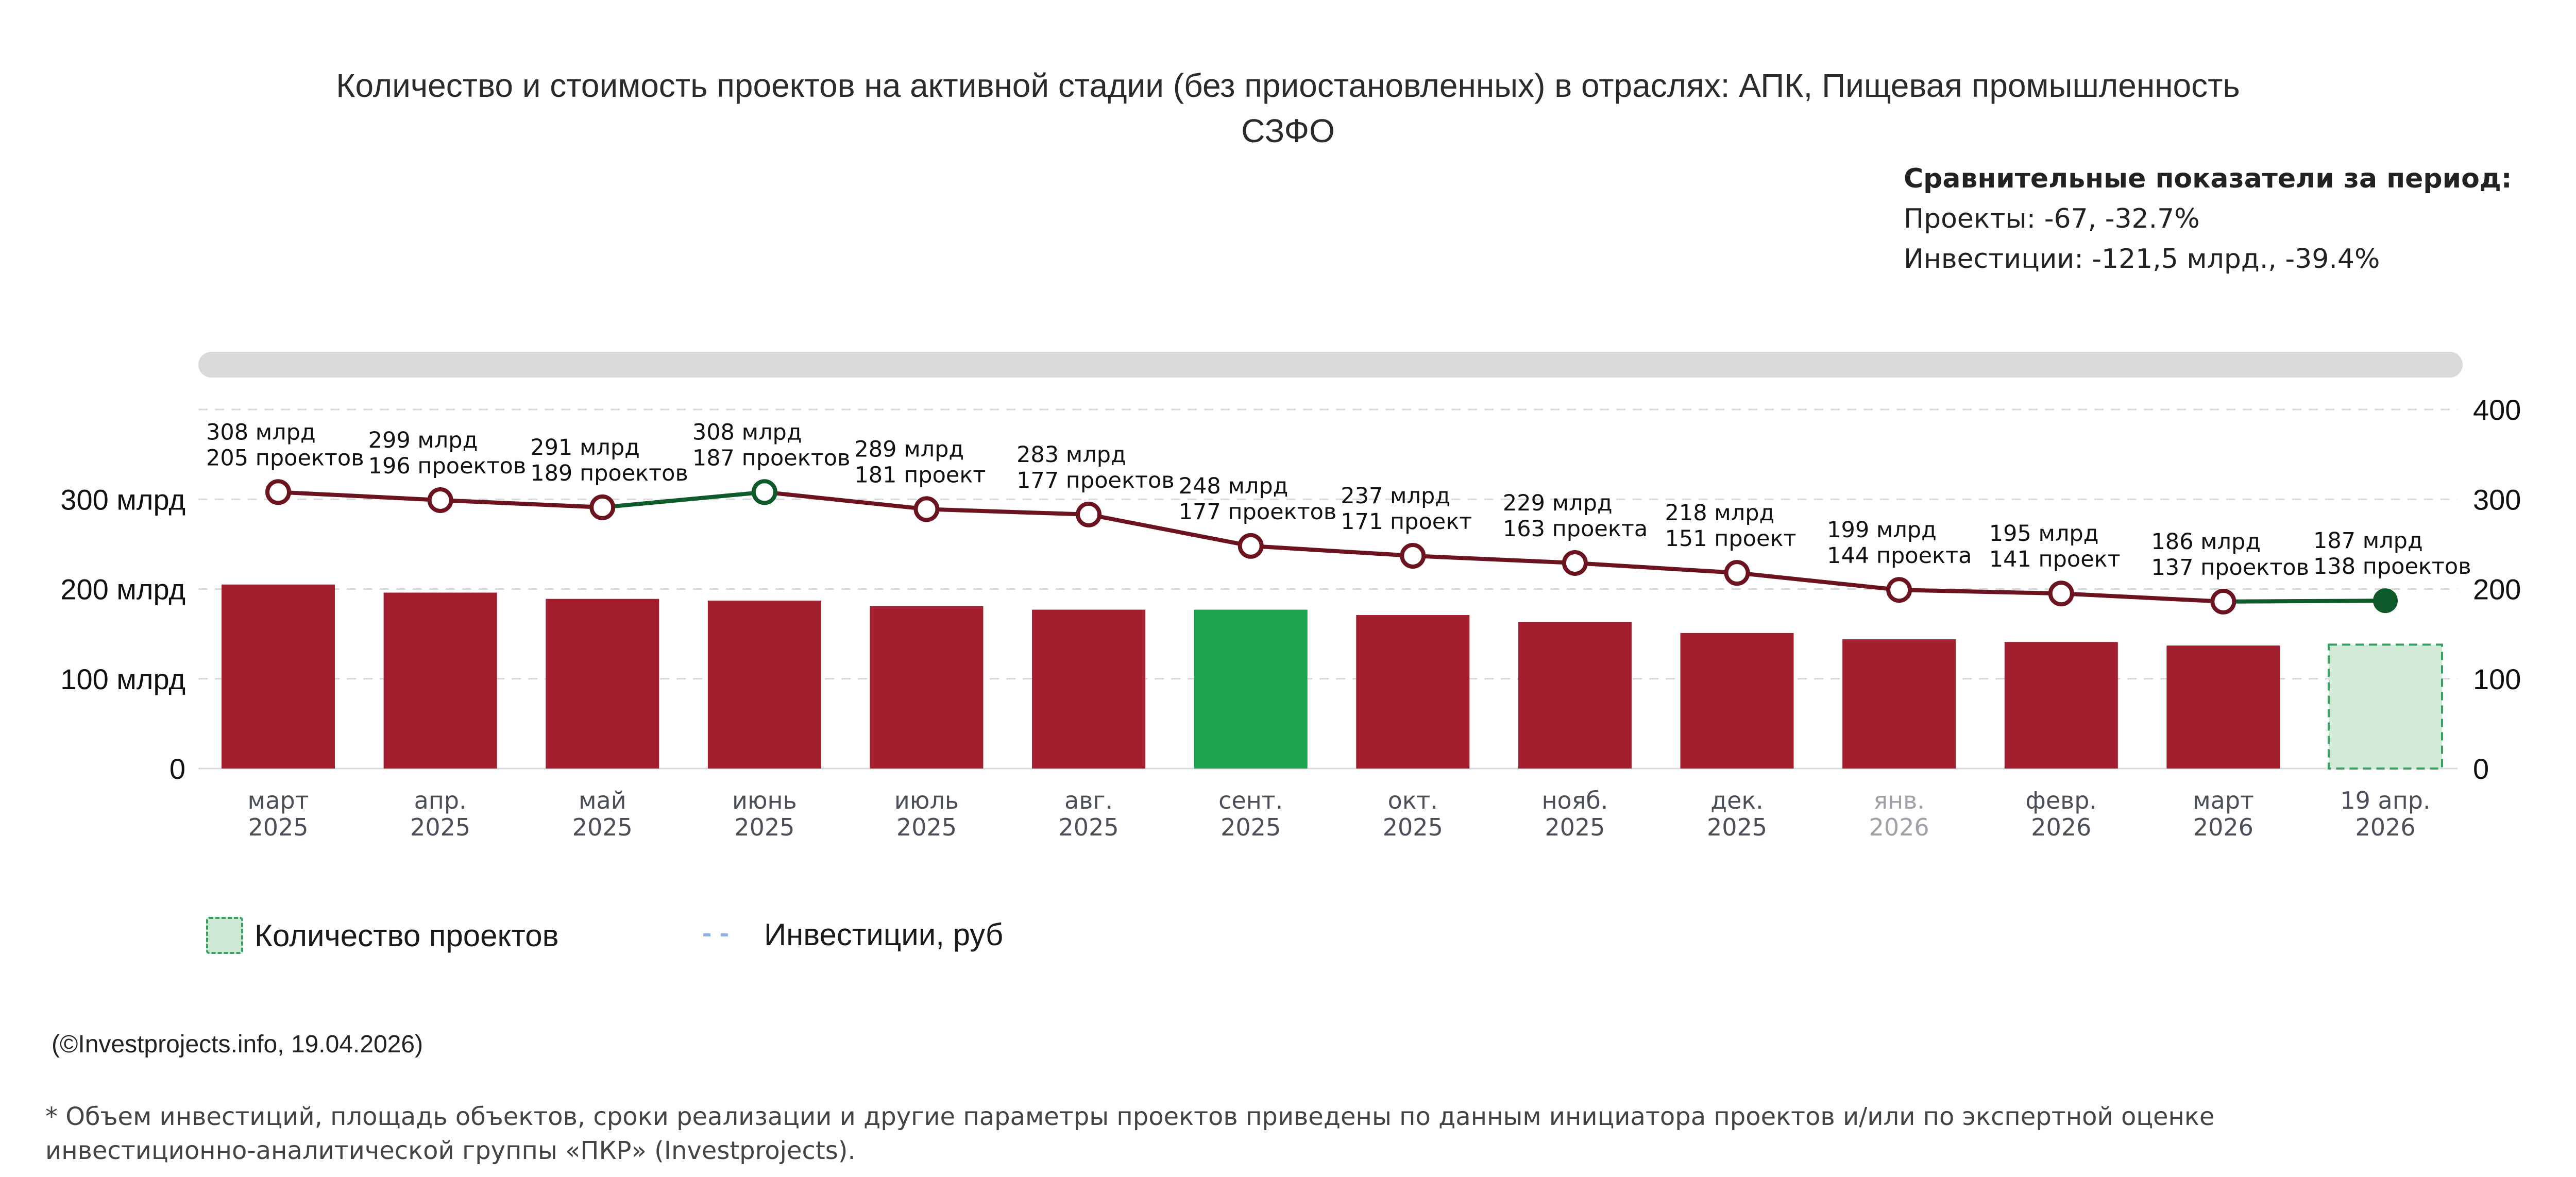  What do you see at coordinates (728, 934) in the screenshot?
I see `legend-swatch-investments` at bounding box center [728, 934].